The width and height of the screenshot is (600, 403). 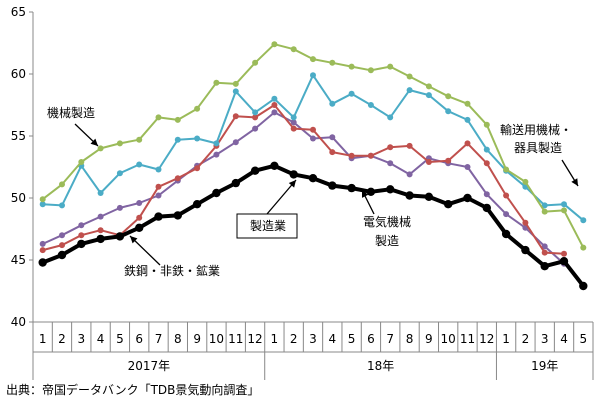 What do you see at coordinates (18, 260) in the screenshot?
I see `y-tick-label: 45` at bounding box center [18, 260].